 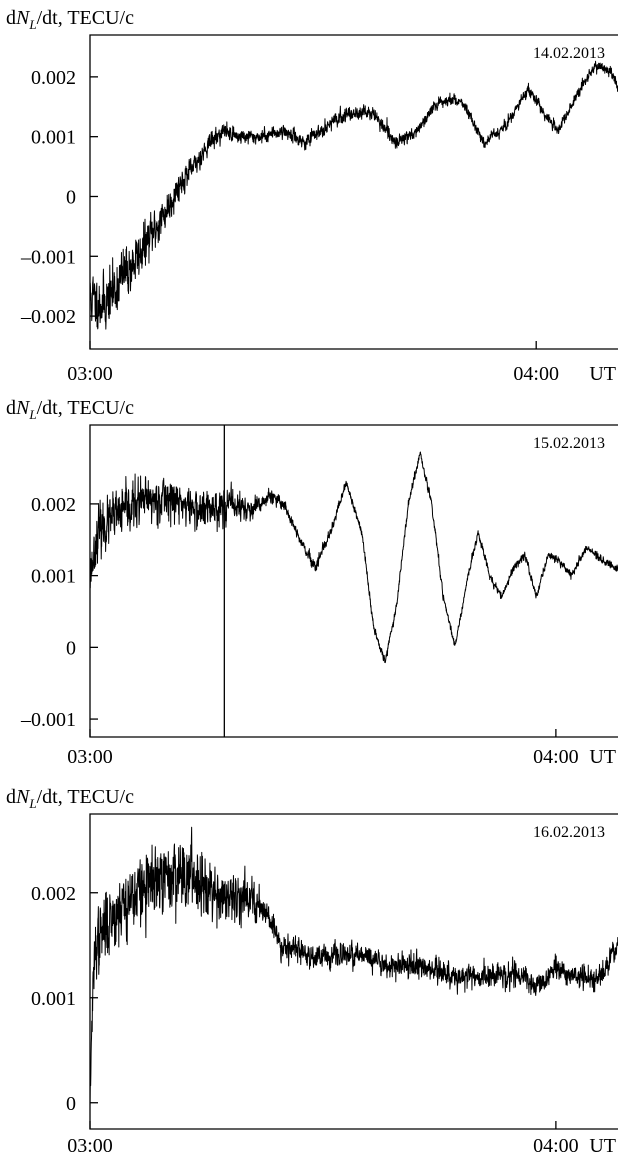 I want to click on date-label: 16.02.2013, so click(x=569, y=832).